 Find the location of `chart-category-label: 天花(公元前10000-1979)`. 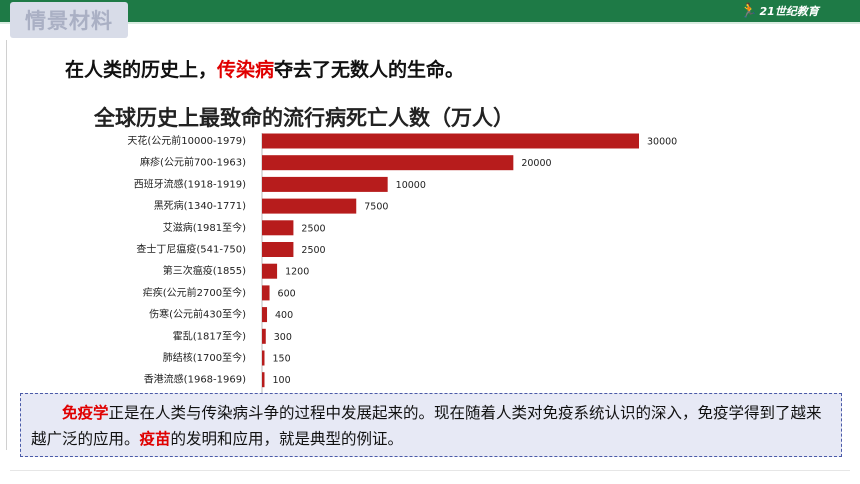

chart-category-label: 天花(公元前10000-1979) is located at coordinates (186, 140).